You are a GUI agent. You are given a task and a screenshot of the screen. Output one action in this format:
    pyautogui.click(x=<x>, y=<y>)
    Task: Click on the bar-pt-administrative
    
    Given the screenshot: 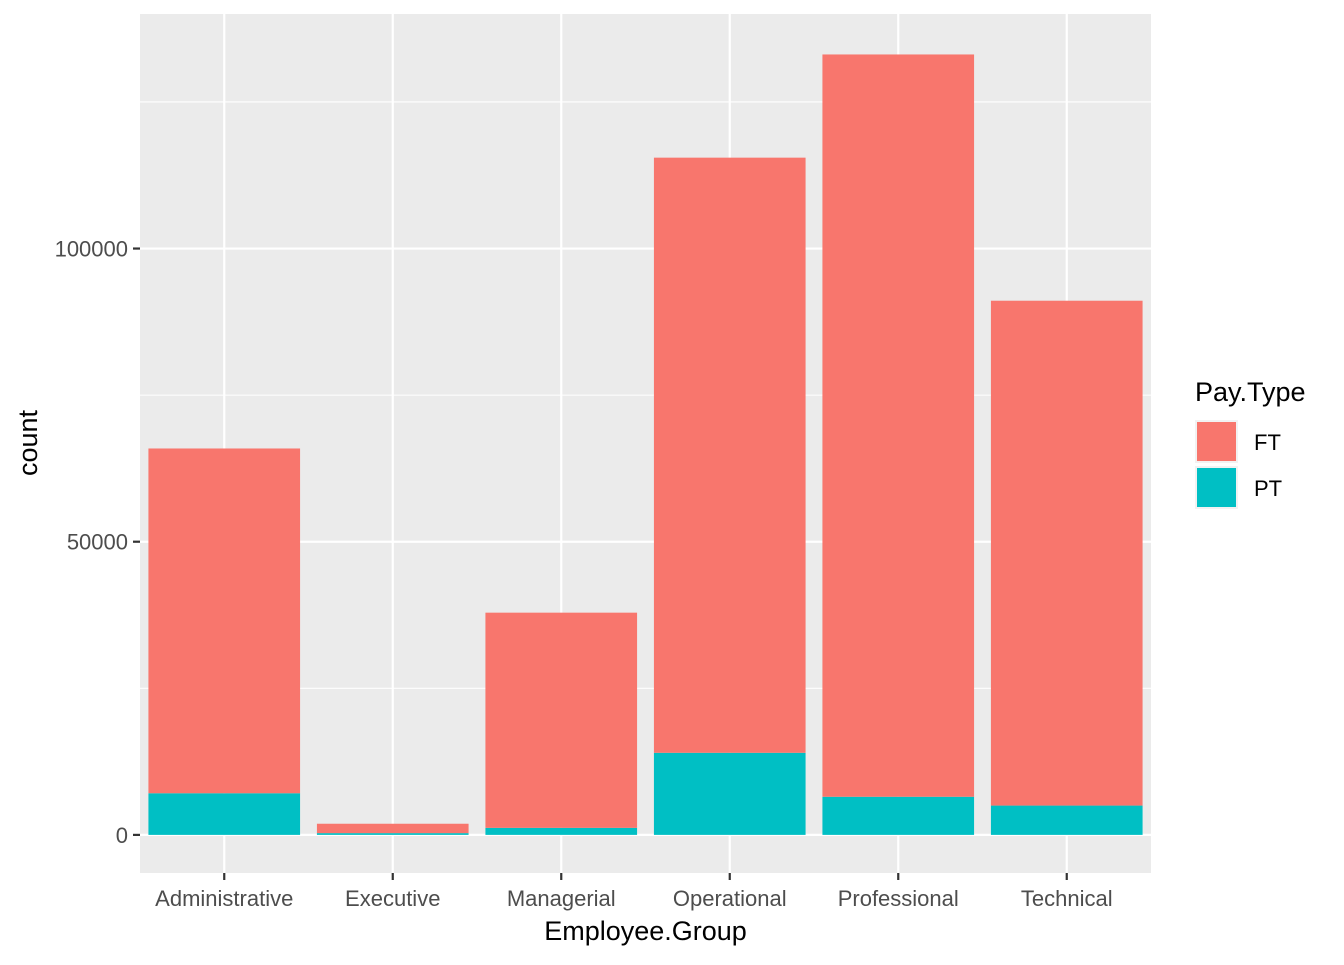 What is the action you would take?
    pyautogui.click(x=224, y=814)
    